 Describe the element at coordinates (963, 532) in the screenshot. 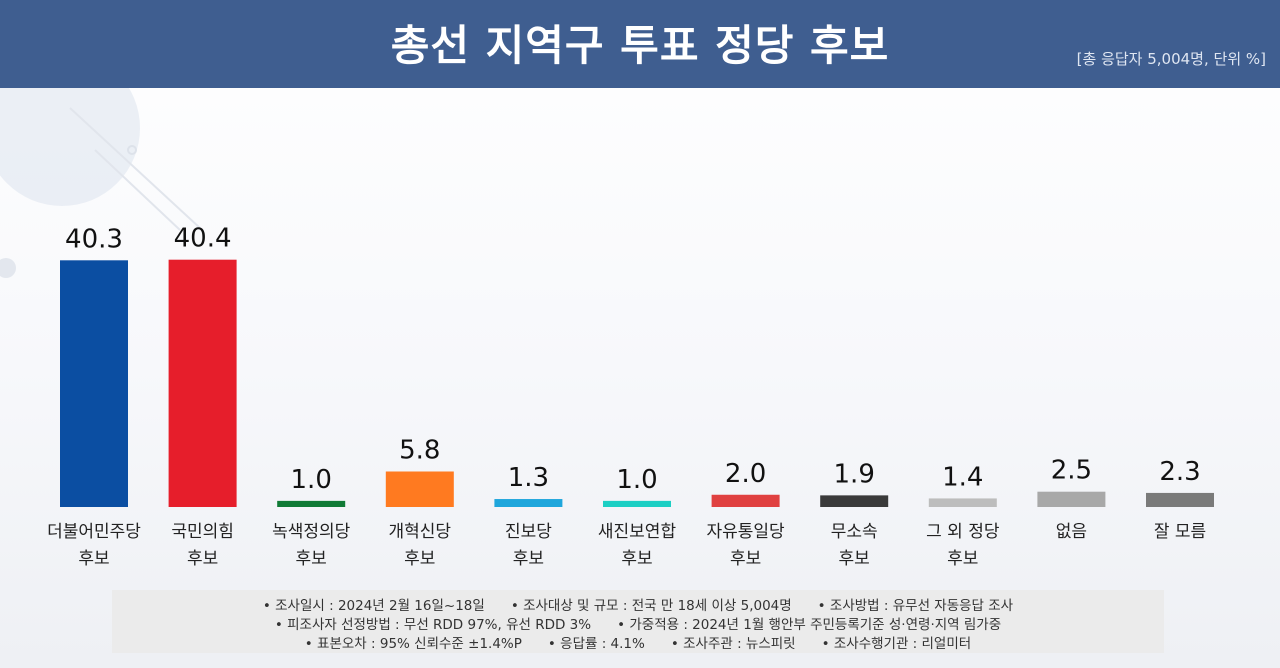

I see `category-label: 그 외 정당` at that location.